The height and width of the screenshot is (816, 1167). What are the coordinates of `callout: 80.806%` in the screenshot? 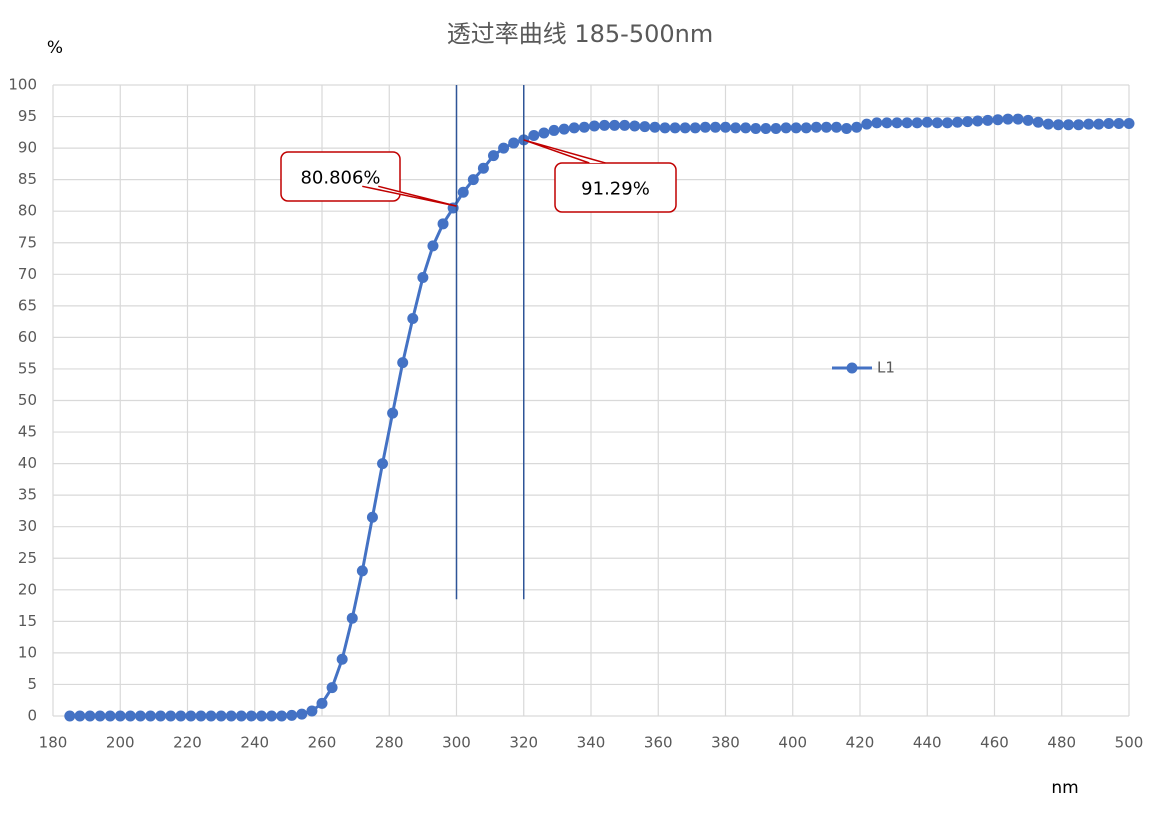 It's located at (368, 179).